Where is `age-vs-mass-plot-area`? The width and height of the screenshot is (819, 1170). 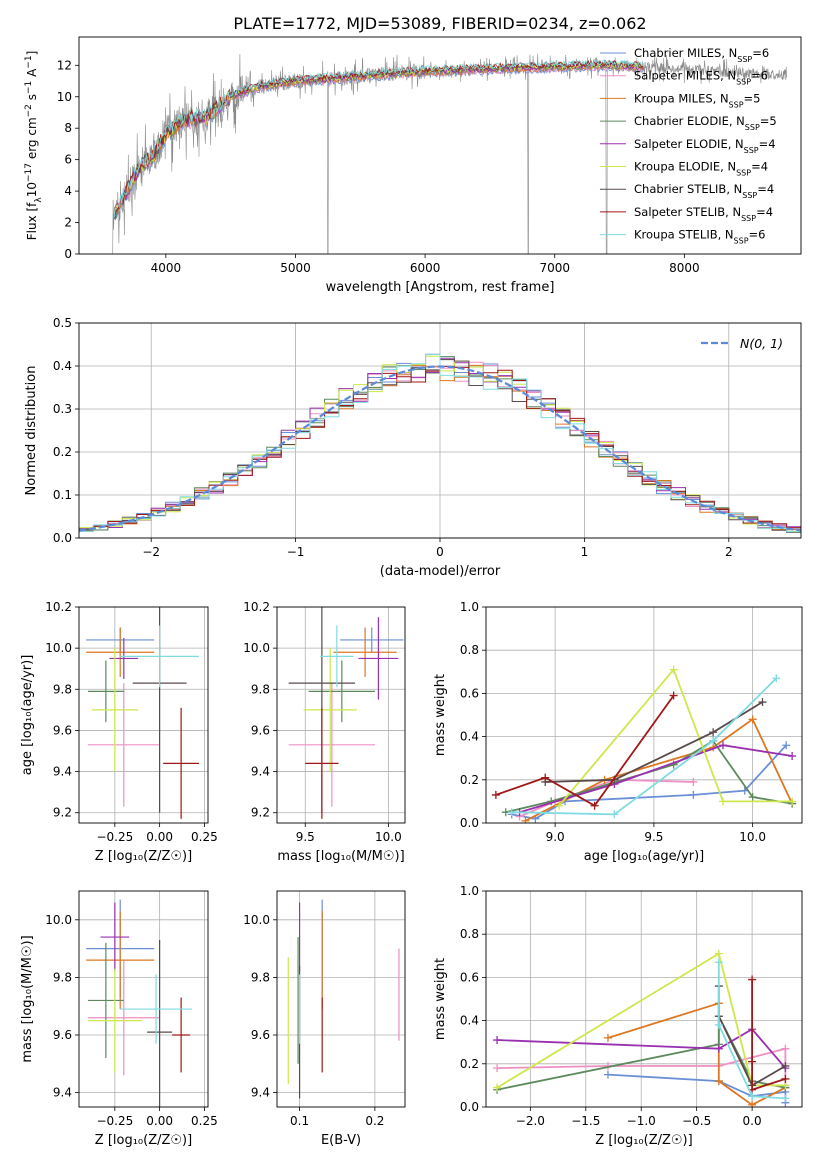
age-vs-mass-plot-area is located at coordinates (346, 713).